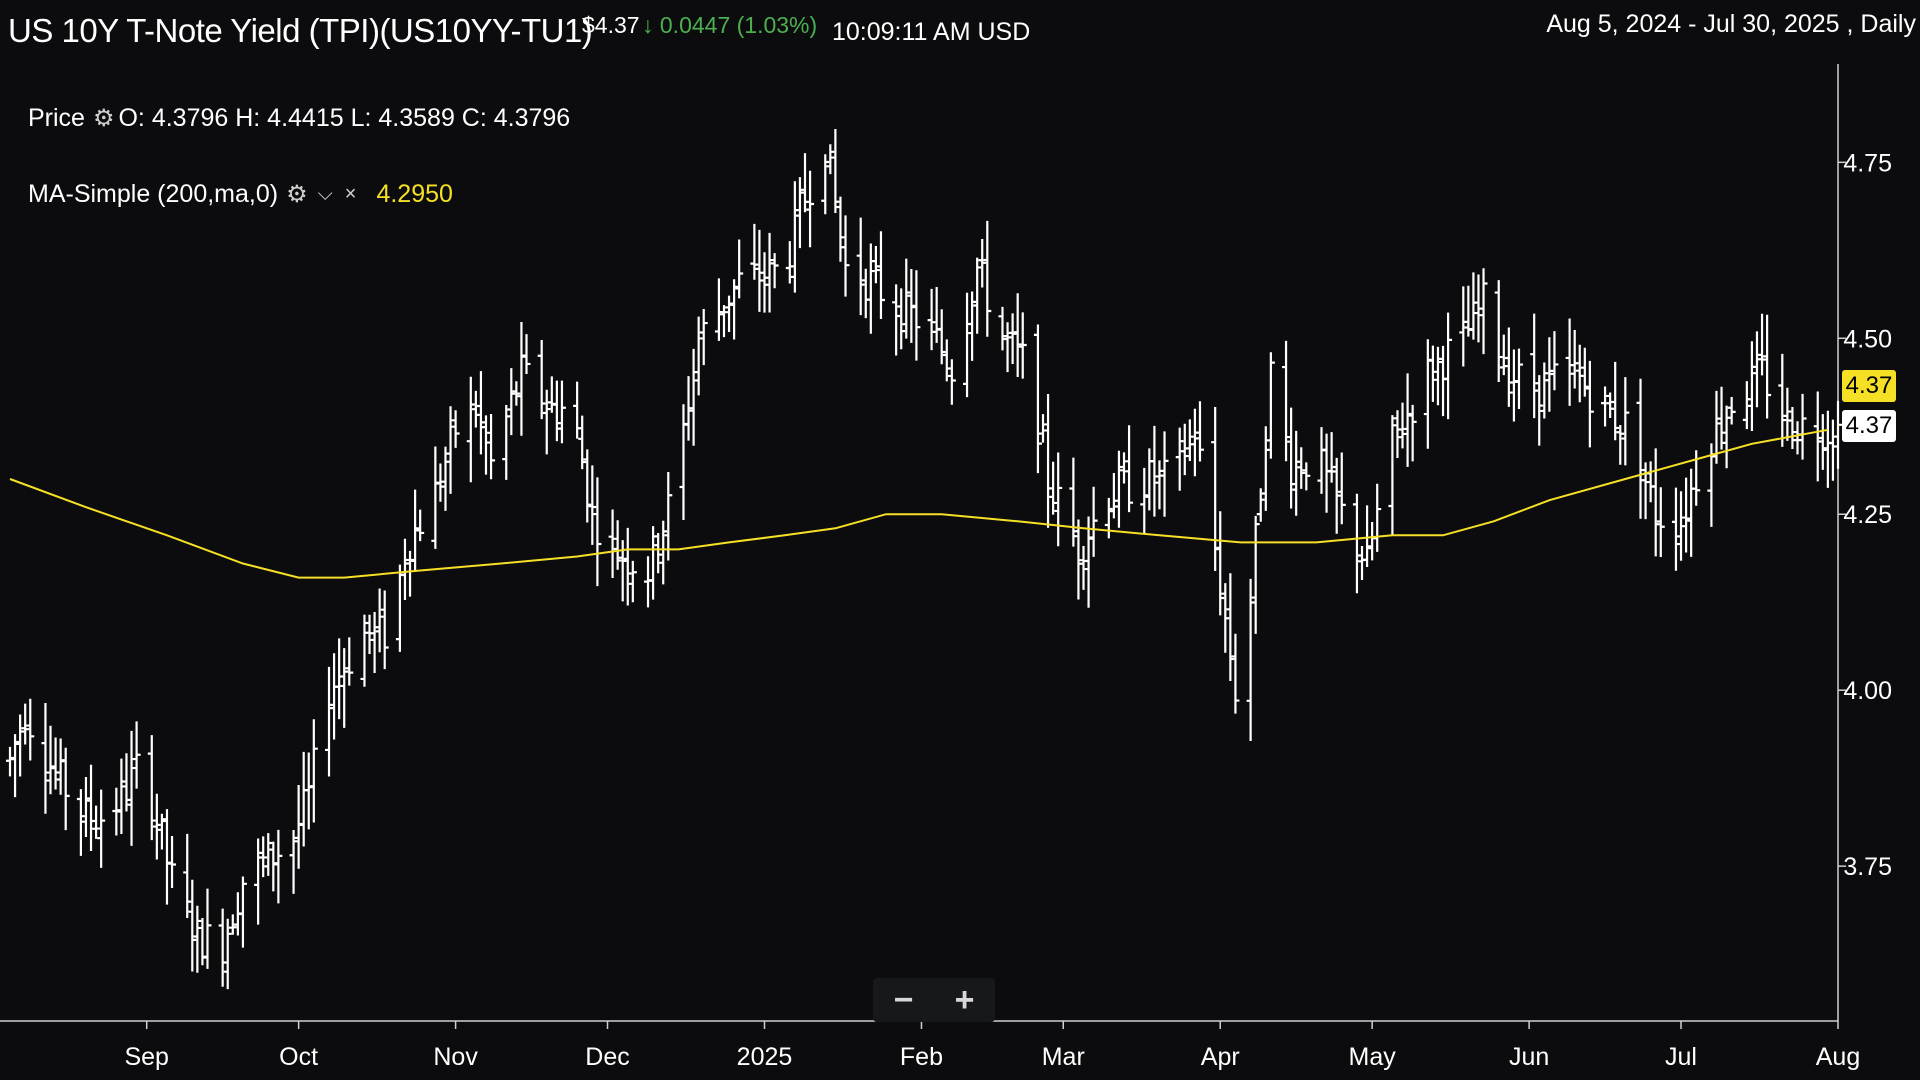 Image resolution: width=1920 pixels, height=1080 pixels. I want to click on x-tick-label: Feb, so click(921, 1057).